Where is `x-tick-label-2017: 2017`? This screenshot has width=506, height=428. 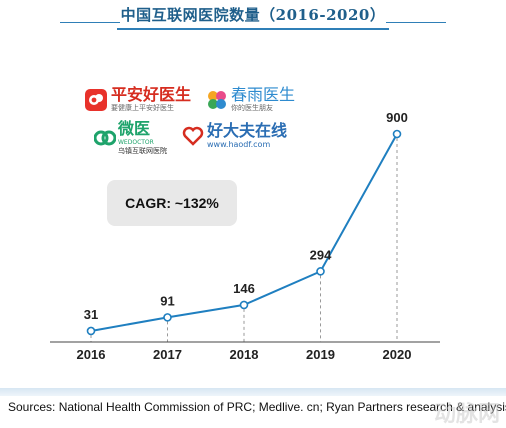
x-tick-label-2017: 2017 is located at coordinates (167, 354).